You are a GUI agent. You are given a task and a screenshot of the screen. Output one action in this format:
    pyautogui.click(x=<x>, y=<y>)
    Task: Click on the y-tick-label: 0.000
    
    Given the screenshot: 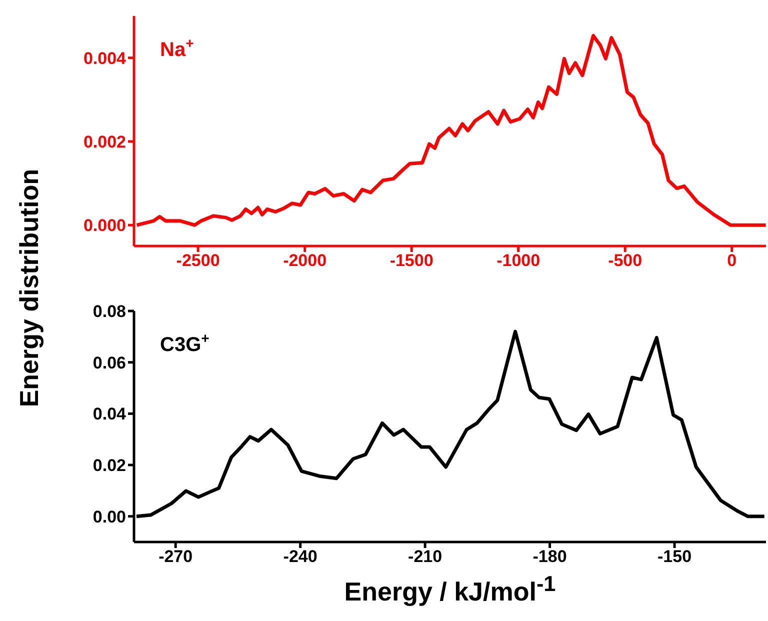 What is the action you would take?
    pyautogui.click(x=104, y=226)
    